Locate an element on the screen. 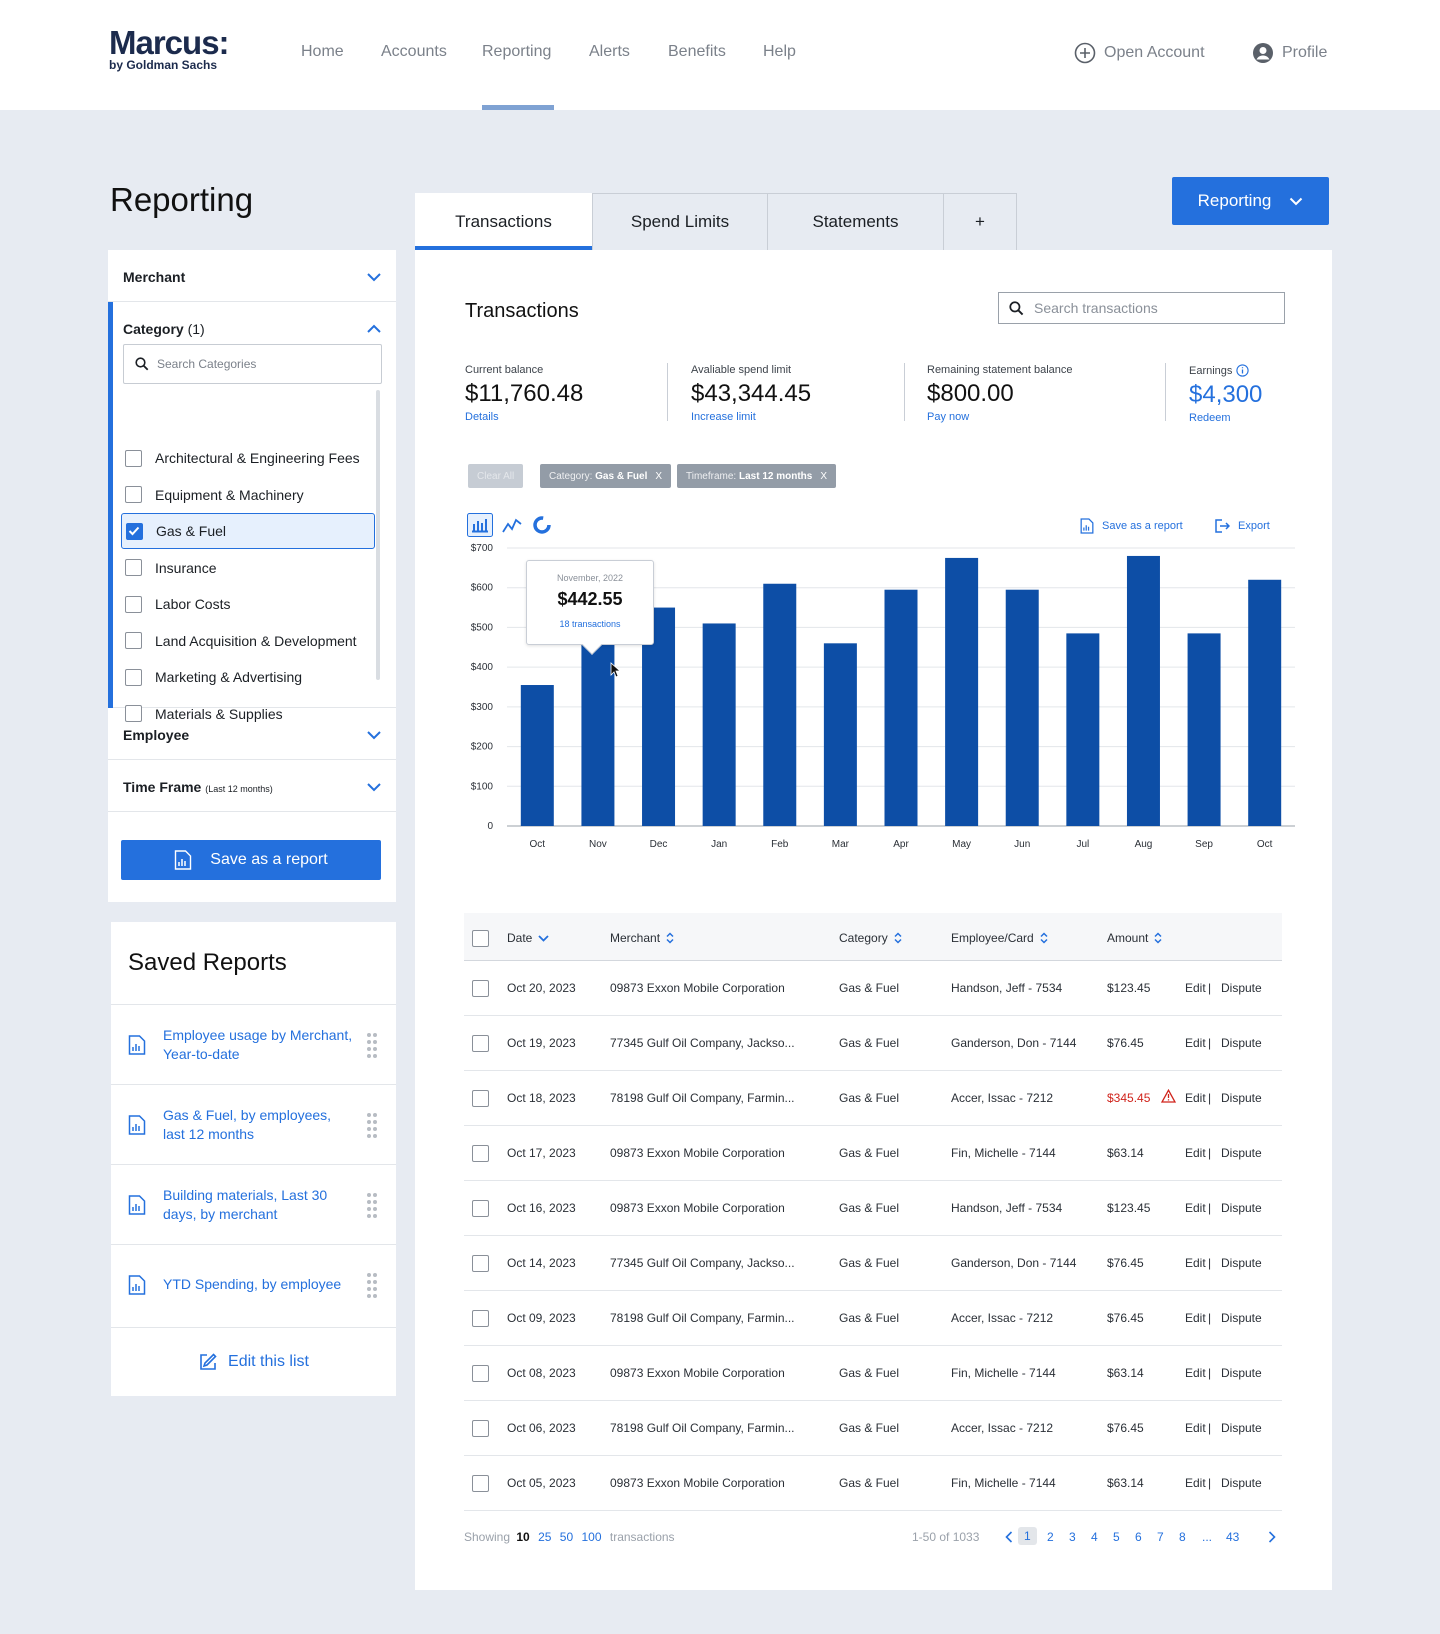  chevron-right-icon is located at coordinates (1272, 1537).